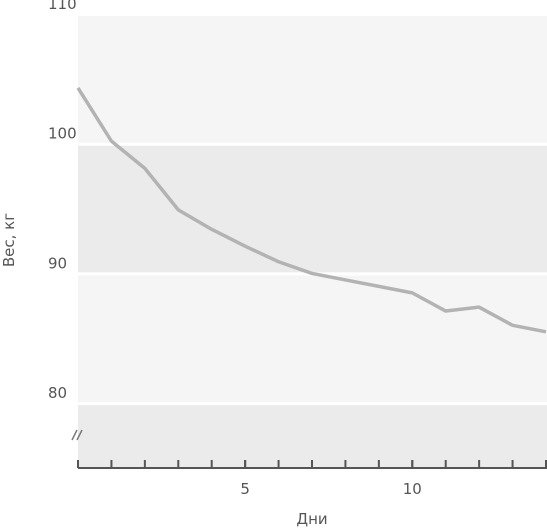 This screenshot has height=532, width=547. What do you see at coordinates (311, 519) in the screenshot?
I see `x-axis-label: Дни` at bounding box center [311, 519].